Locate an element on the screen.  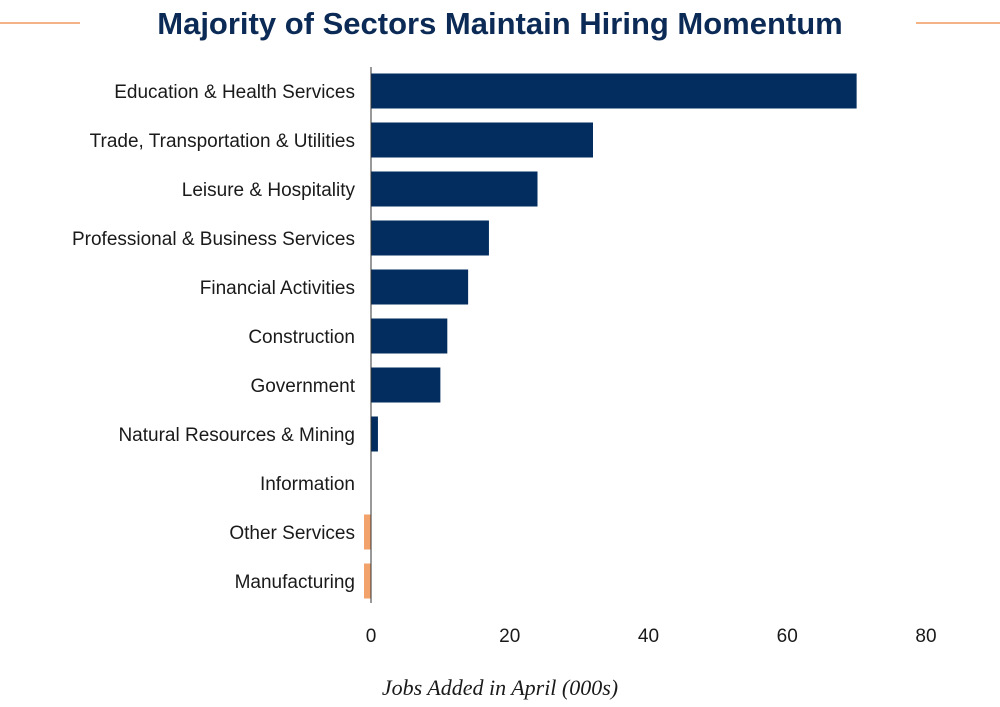
x-tick-label-40: 40 is located at coordinates (648, 636).